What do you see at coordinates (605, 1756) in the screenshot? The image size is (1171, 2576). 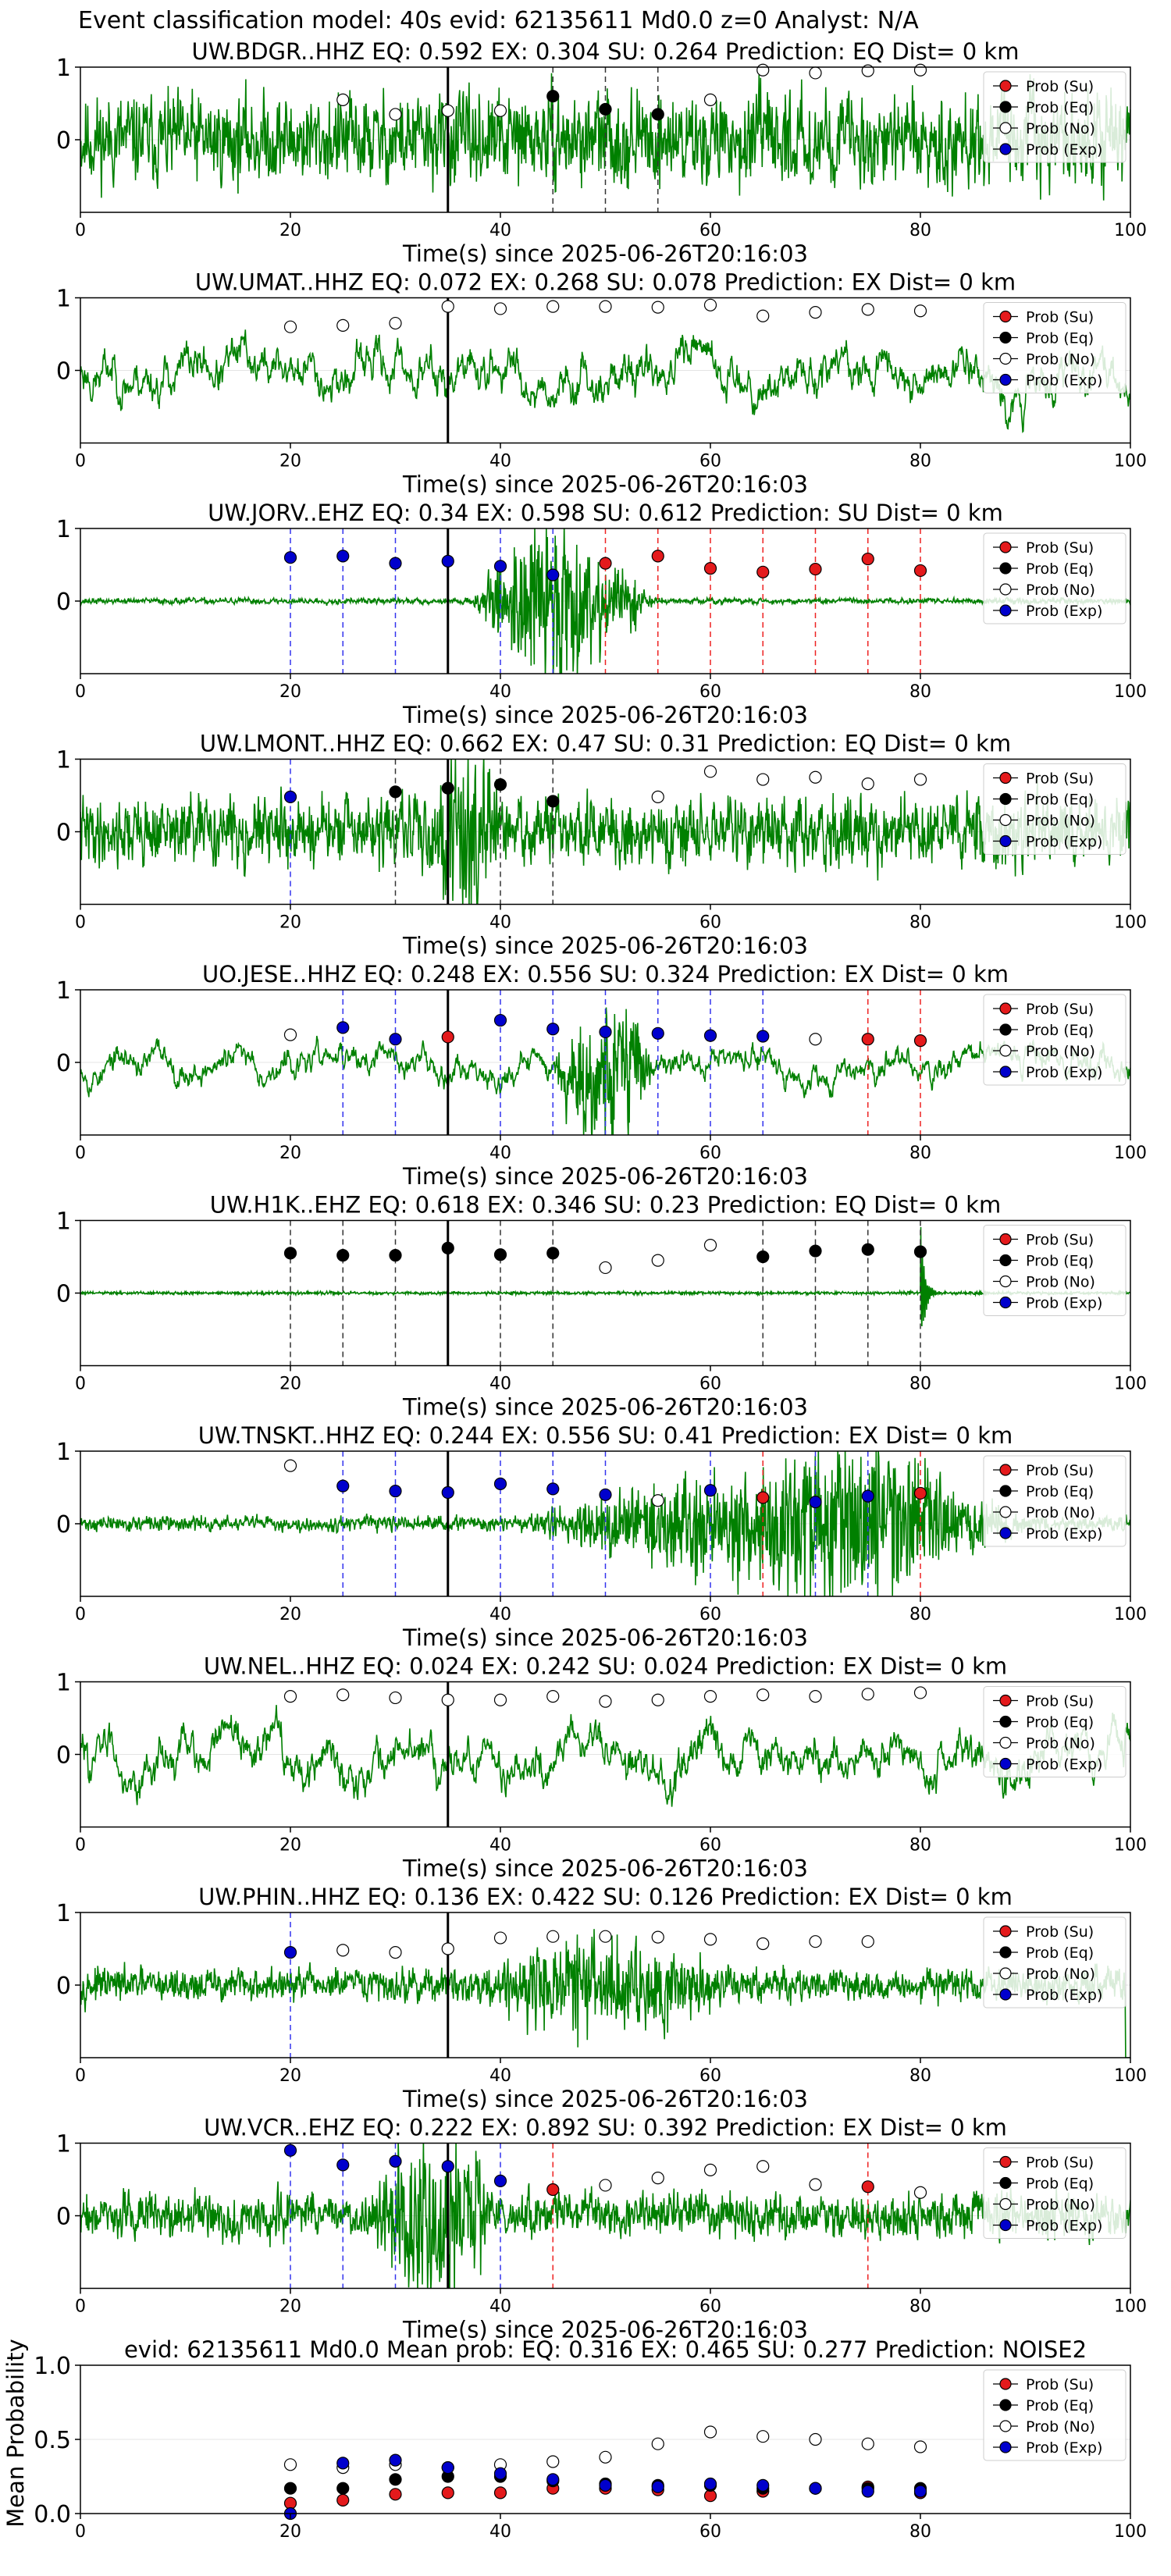 I see `waveform-trace` at bounding box center [605, 1756].